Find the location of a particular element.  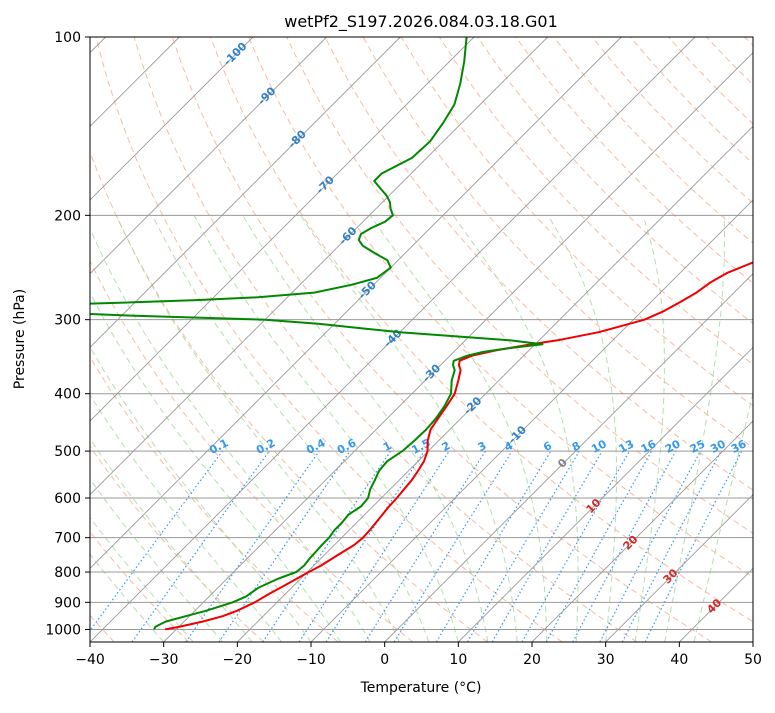

y-tick-label: 900 is located at coordinates (67, 603).